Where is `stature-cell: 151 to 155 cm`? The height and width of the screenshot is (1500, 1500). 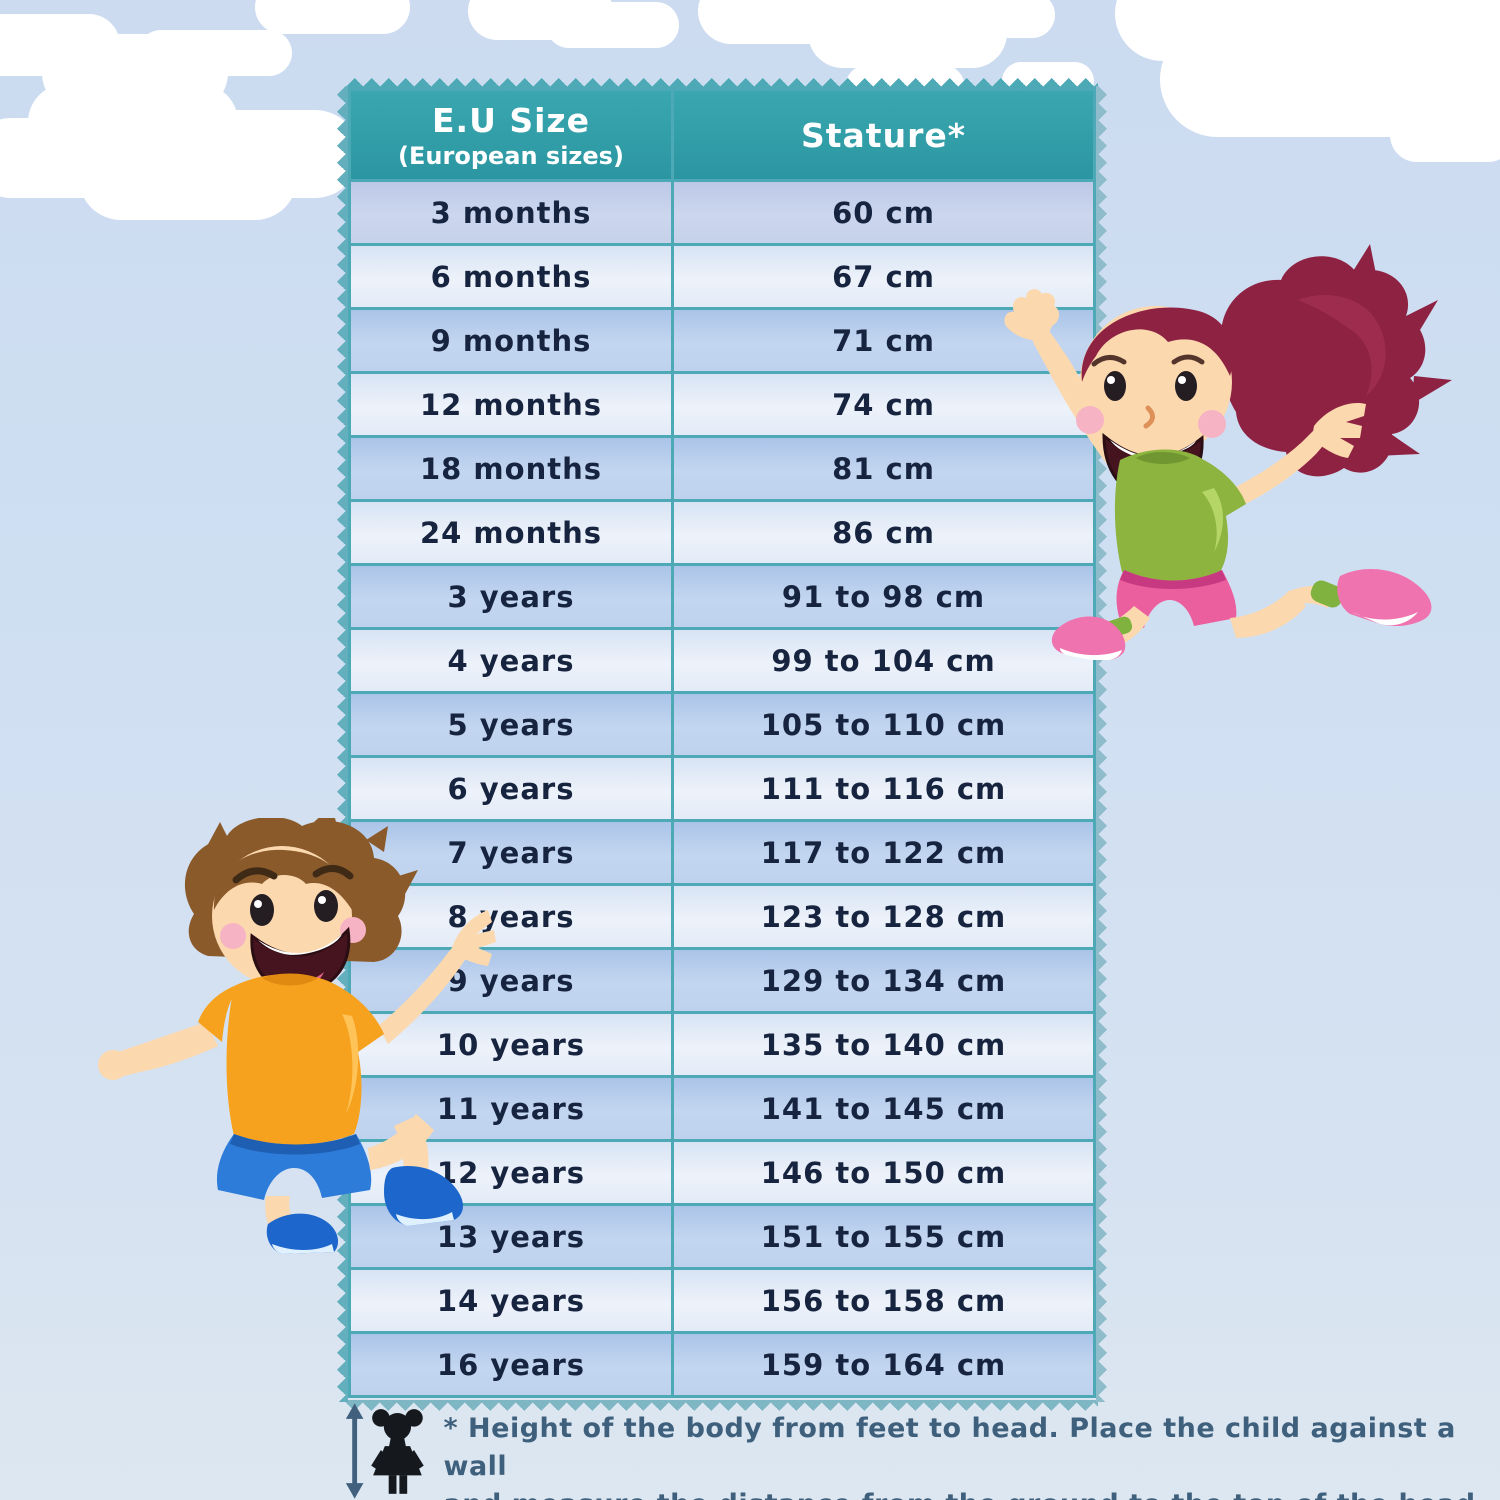 stature-cell: 151 to 155 cm is located at coordinates (883, 1236).